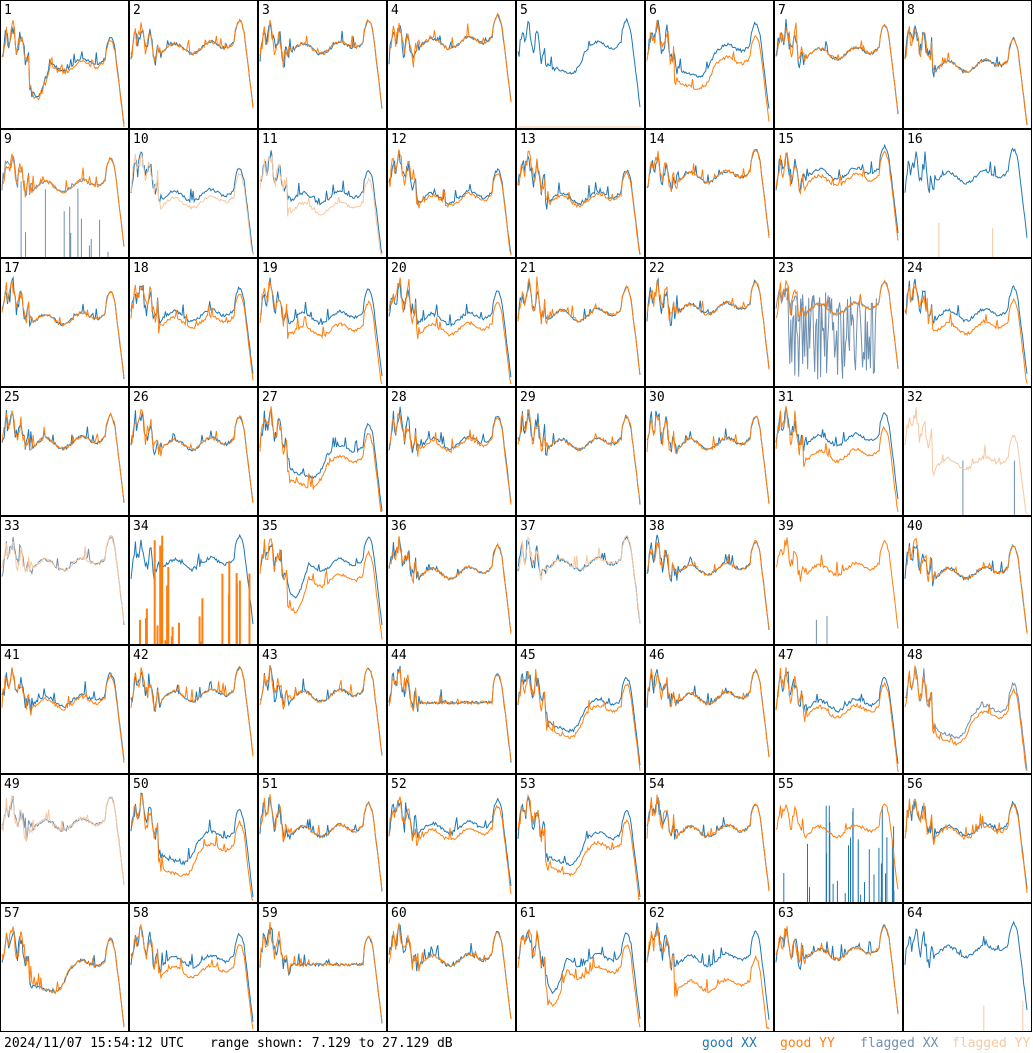 The image size is (1033, 1053). I want to click on panel-number: 62, so click(657, 913).